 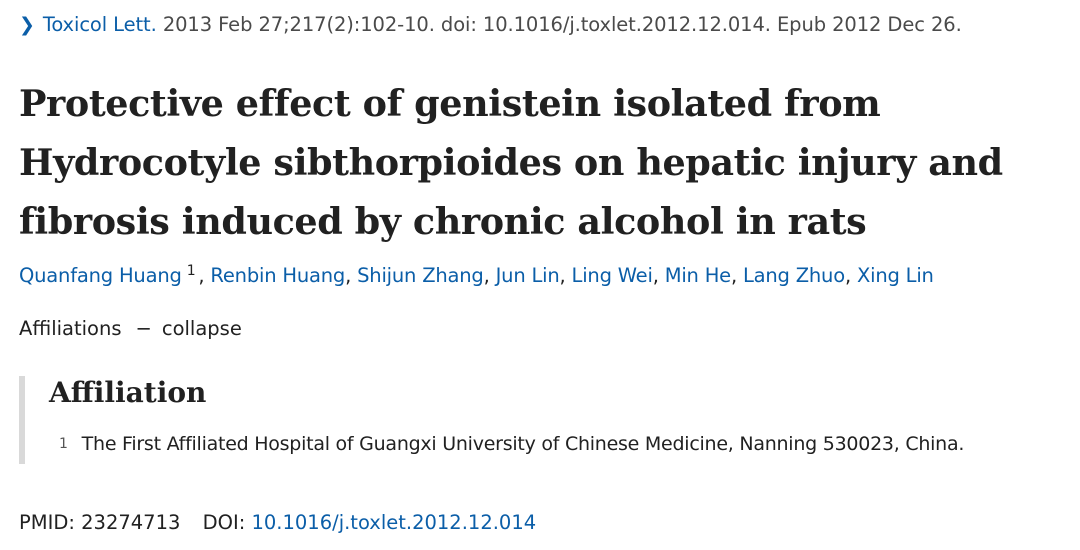 I want to click on affiliation-ref: 1, so click(x=191, y=271).